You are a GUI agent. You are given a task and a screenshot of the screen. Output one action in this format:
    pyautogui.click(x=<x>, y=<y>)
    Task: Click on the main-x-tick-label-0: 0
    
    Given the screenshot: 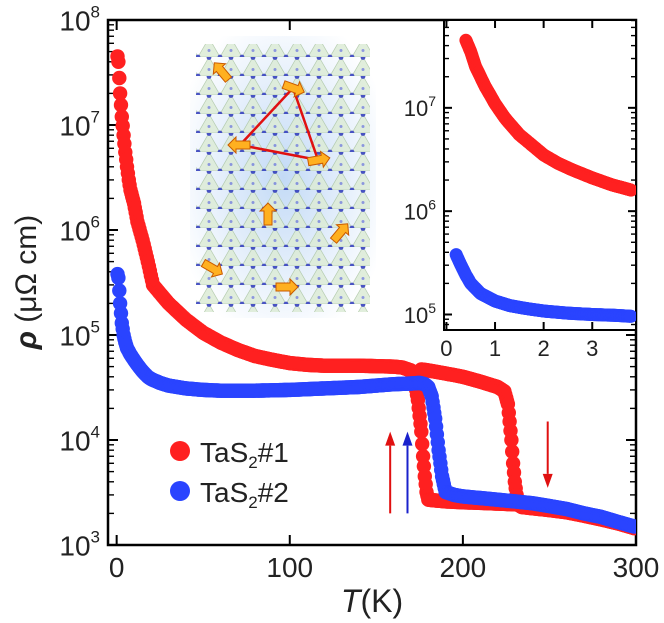 What is the action you would take?
    pyautogui.click(x=117, y=567)
    